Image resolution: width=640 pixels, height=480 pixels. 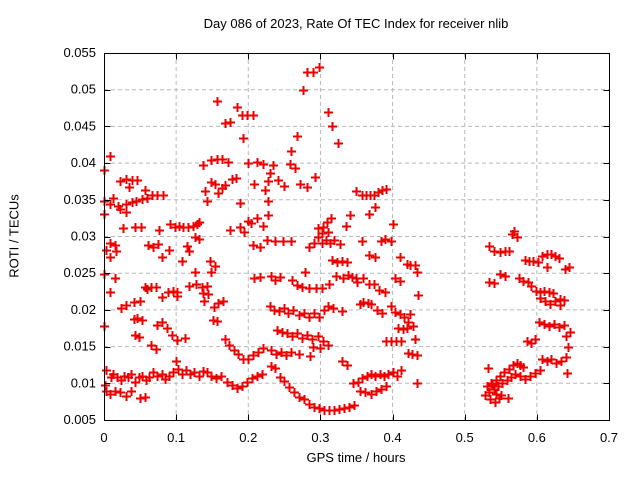 What do you see at coordinates (79, 346) in the screenshot?
I see `svg-text: 0.015` at bounding box center [79, 346].